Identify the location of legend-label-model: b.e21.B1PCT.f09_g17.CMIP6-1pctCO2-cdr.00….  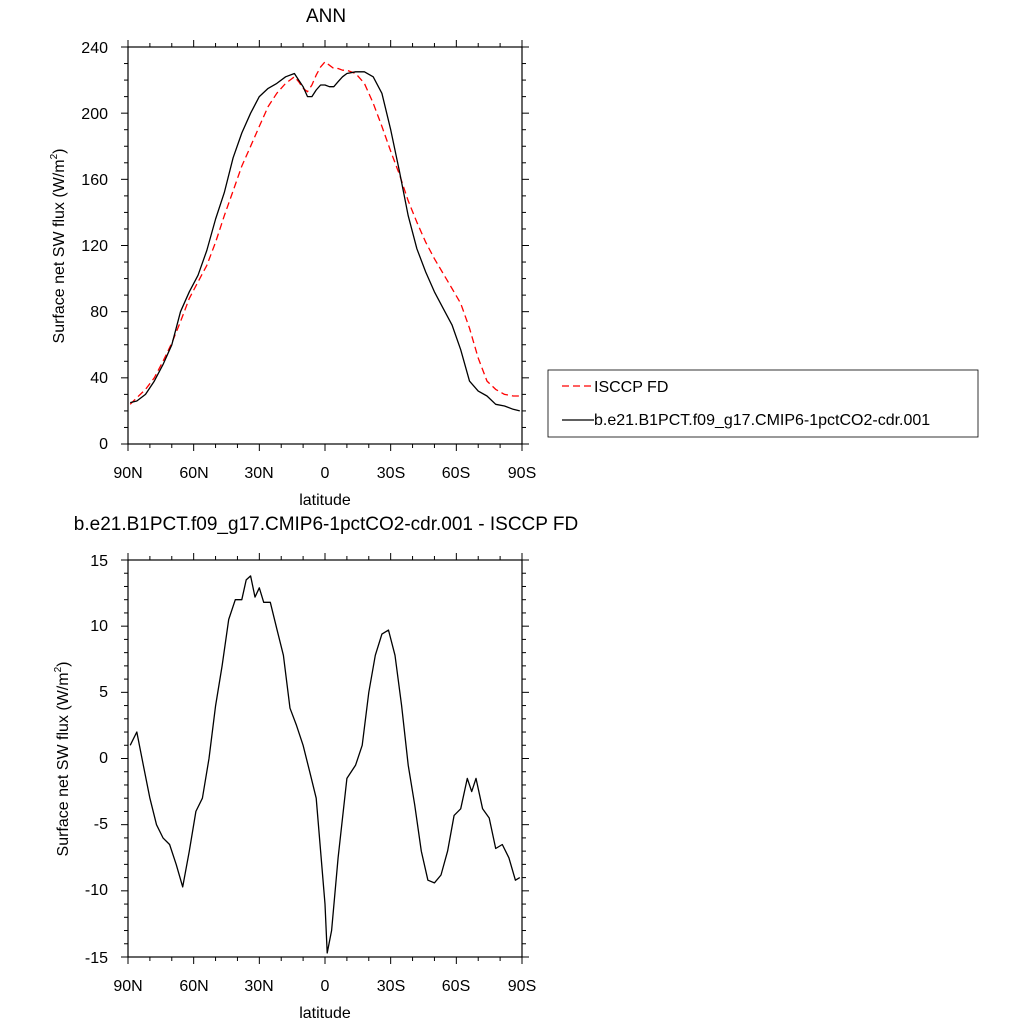
(762, 420).